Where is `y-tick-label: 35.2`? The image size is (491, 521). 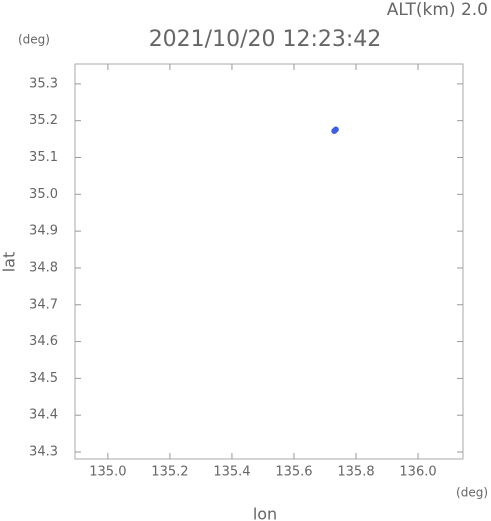 y-tick-label: 35.2 is located at coordinates (43, 120).